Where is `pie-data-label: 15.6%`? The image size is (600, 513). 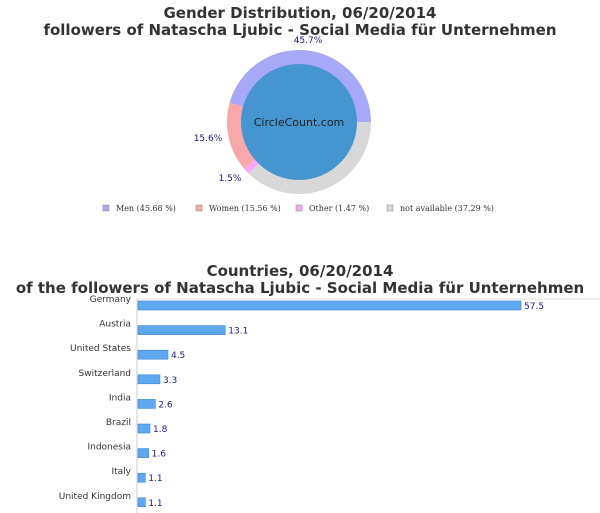
pie-data-label: 15.6% is located at coordinates (208, 139).